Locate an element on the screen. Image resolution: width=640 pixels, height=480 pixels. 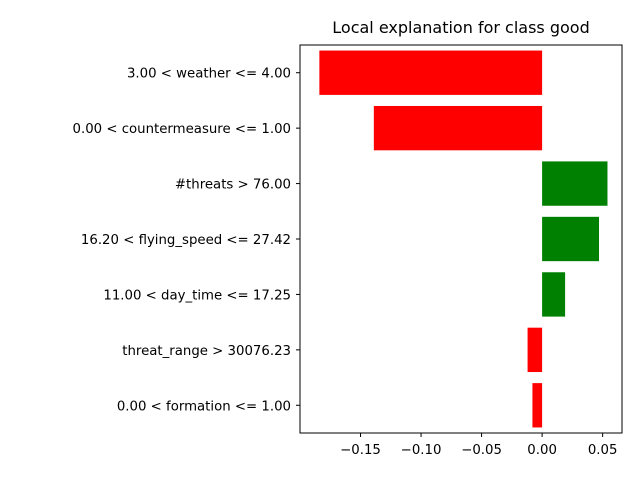
x-tick-label-3: −0.05 is located at coordinates (481, 450).